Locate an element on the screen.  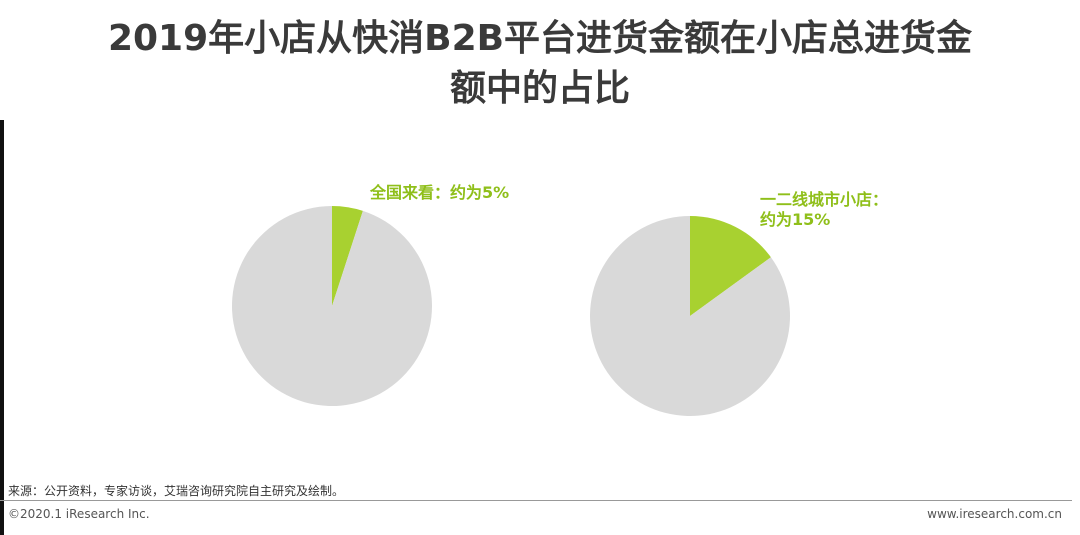
value-label: 全国来看：约为5% is located at coordinates (440, 192).